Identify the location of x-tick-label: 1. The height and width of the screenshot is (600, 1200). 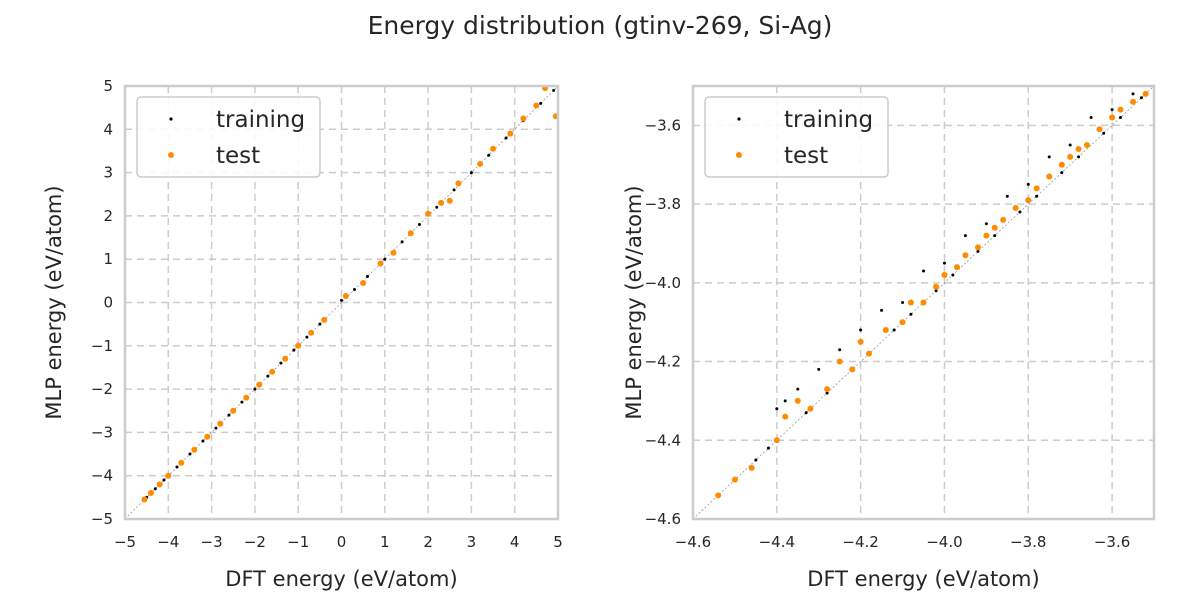
(385, 542).